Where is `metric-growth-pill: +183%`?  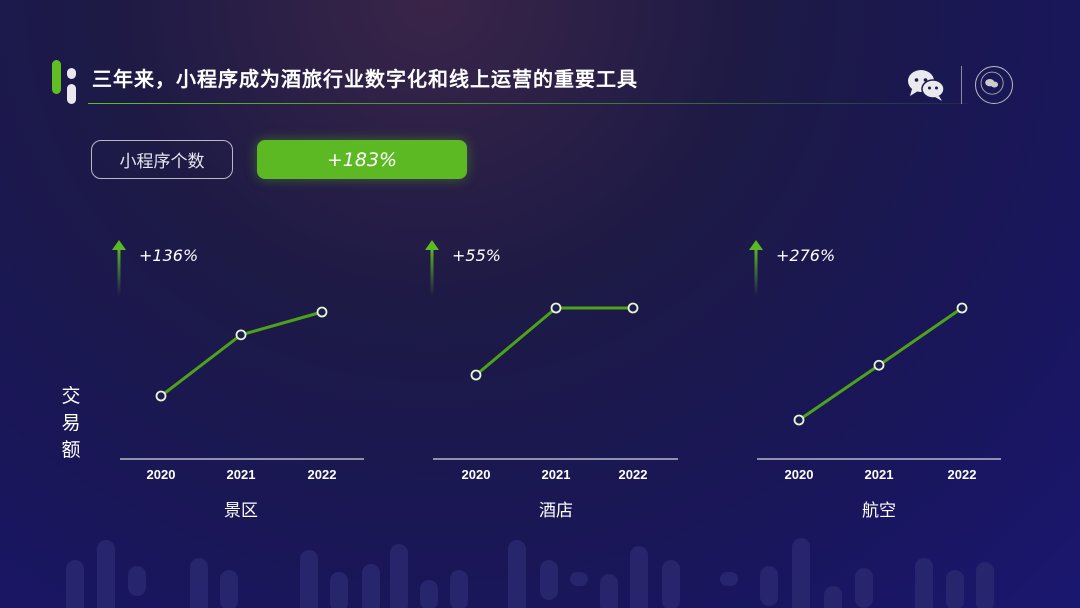 metric-growth-pill: +183% is located at coordinates (362, 159).